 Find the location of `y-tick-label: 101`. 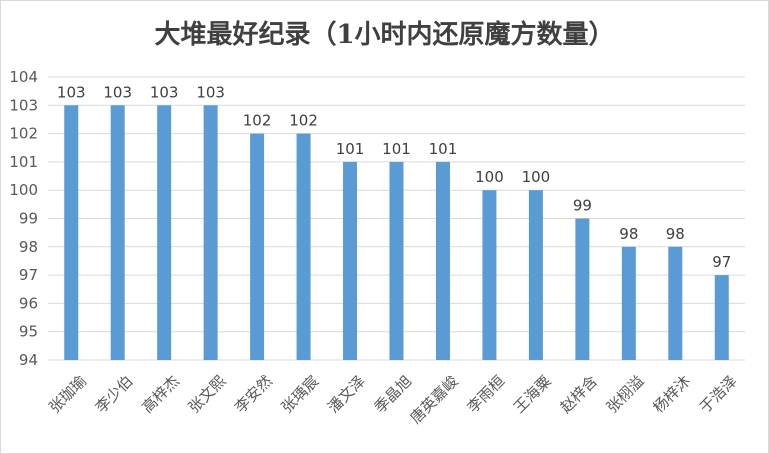

y-tick-label: 101 is located at coordinates (23, 162).